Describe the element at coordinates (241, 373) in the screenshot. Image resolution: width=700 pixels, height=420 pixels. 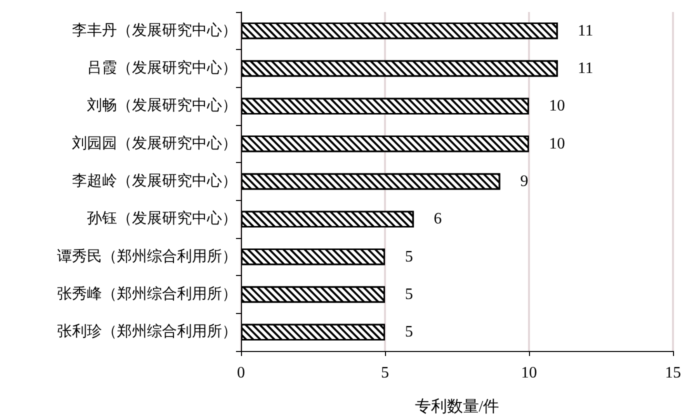
I see `x-tick-label: 0` at that location.